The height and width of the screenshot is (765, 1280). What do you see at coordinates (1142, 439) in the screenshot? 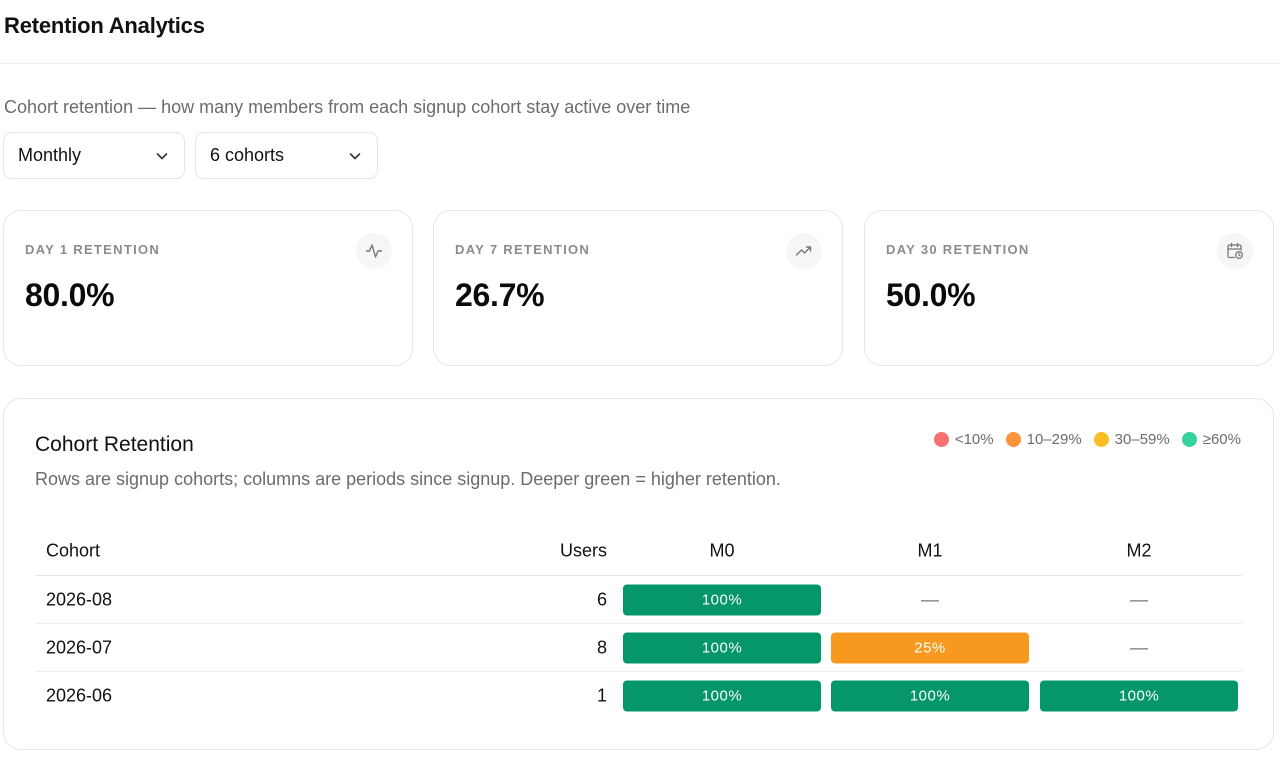
I see `legend-label: 30–59%` at bounding box center [1142, 439].